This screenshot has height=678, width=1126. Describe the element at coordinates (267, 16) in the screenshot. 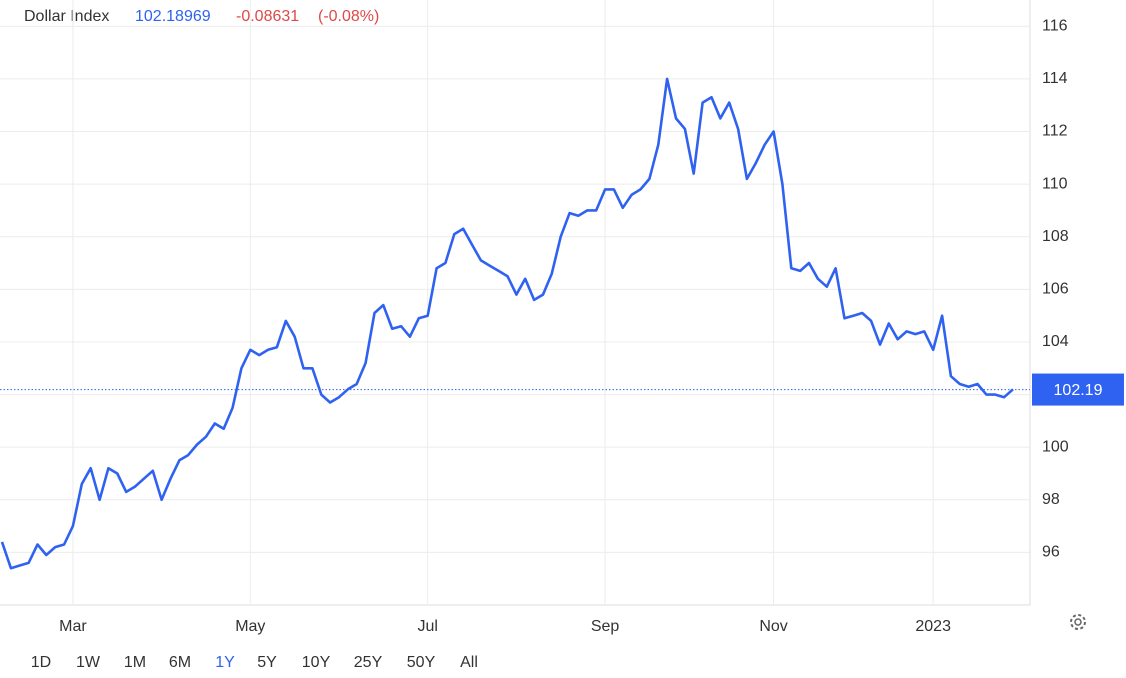

I see `change: -0.08631` at that location.